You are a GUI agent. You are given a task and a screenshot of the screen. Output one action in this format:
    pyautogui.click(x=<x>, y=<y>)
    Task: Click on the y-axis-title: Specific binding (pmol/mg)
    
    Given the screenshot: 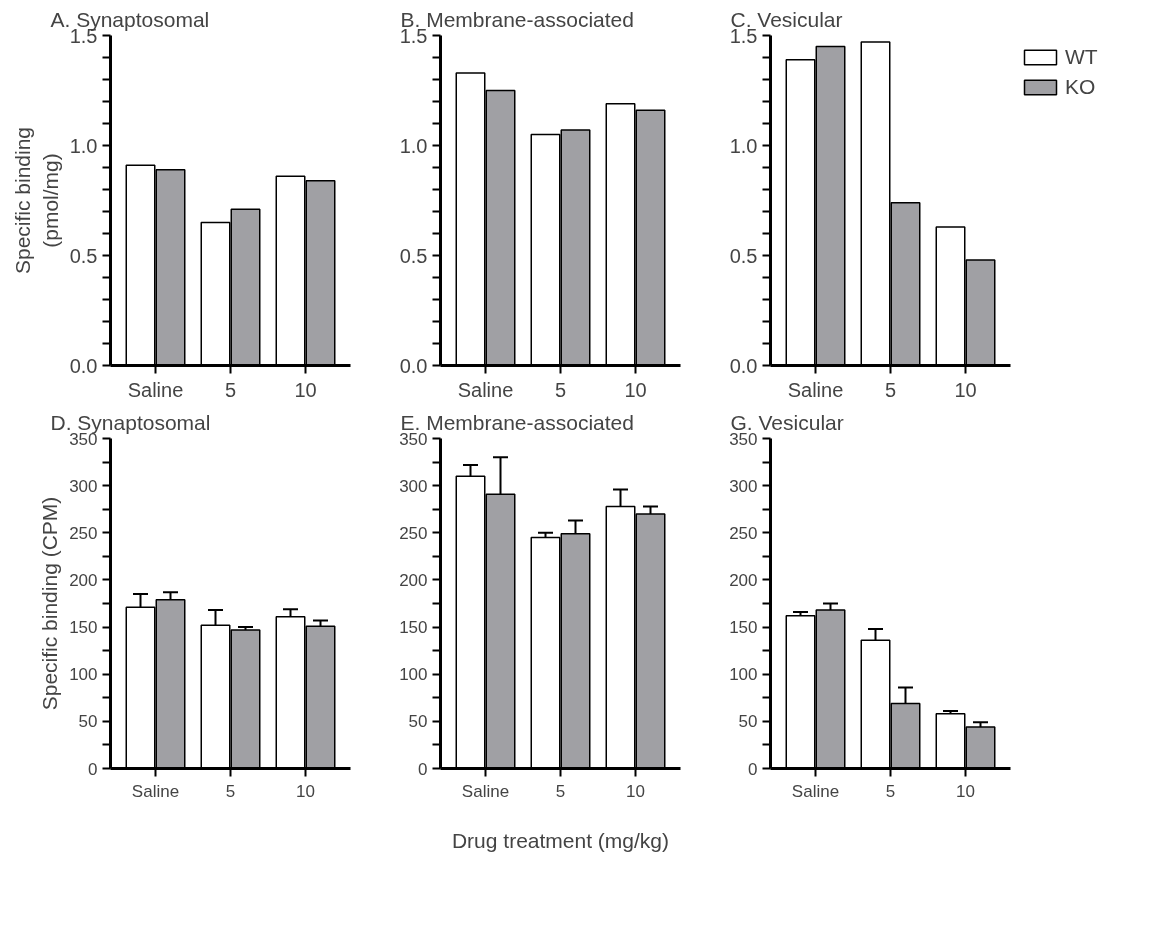 What is the action you would take?
    pyautogui.click(x=36, y=200)
    